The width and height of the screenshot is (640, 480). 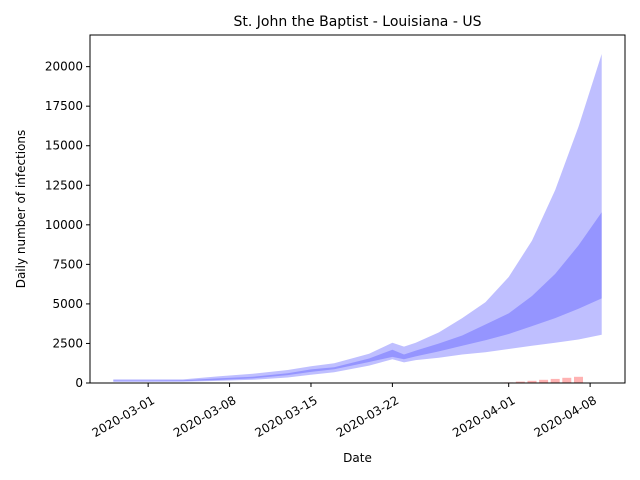 What do you see at coordinates (123, 416) in the screenshot?
I see `x-tick-label: 2020-03-01` at bounding box center [123, 416].